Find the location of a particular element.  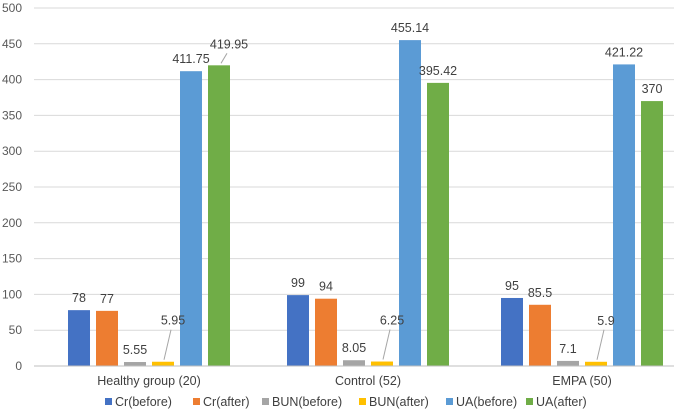

data-label: 419.95 is located at coordinates (229, 44).